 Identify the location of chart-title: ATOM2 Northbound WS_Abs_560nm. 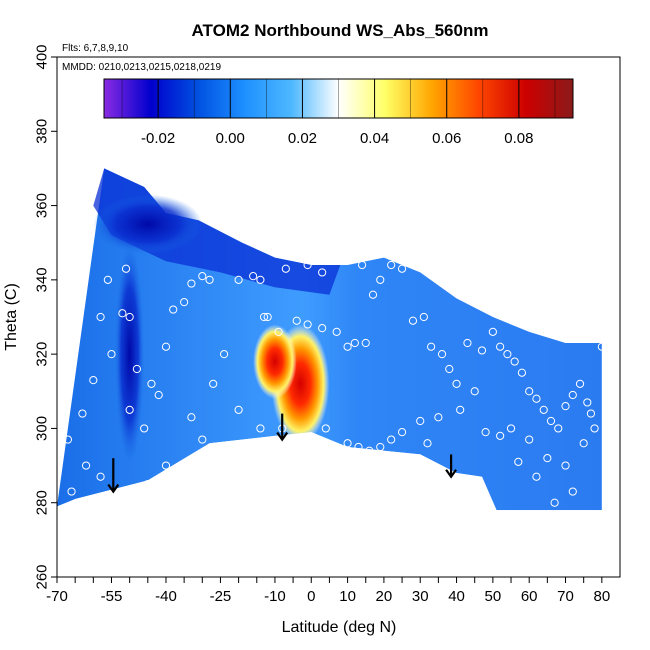
(340, 30).